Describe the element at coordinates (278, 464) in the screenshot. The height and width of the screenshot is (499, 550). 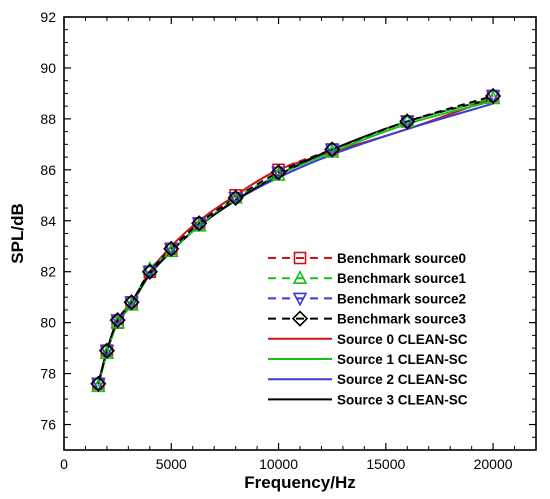
I see `x-tick-label: 10000` at that location.